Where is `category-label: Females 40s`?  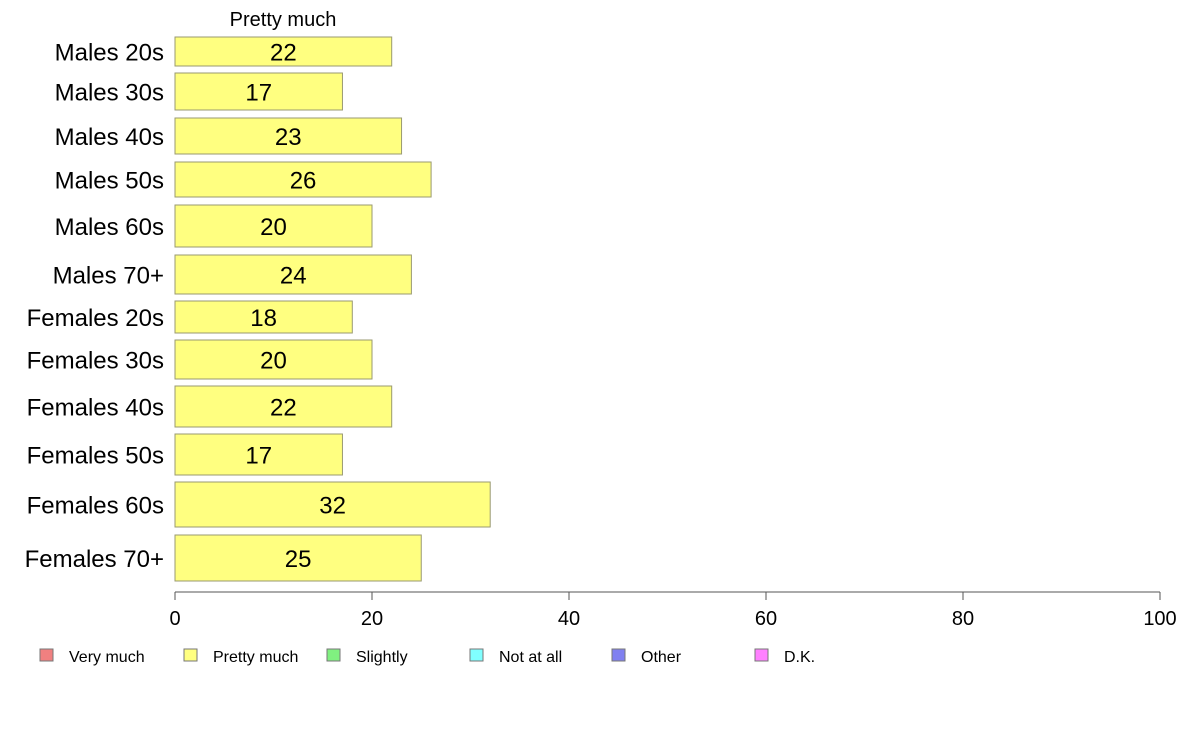
category-label: Females 40s is located at coordinates (95, 408).